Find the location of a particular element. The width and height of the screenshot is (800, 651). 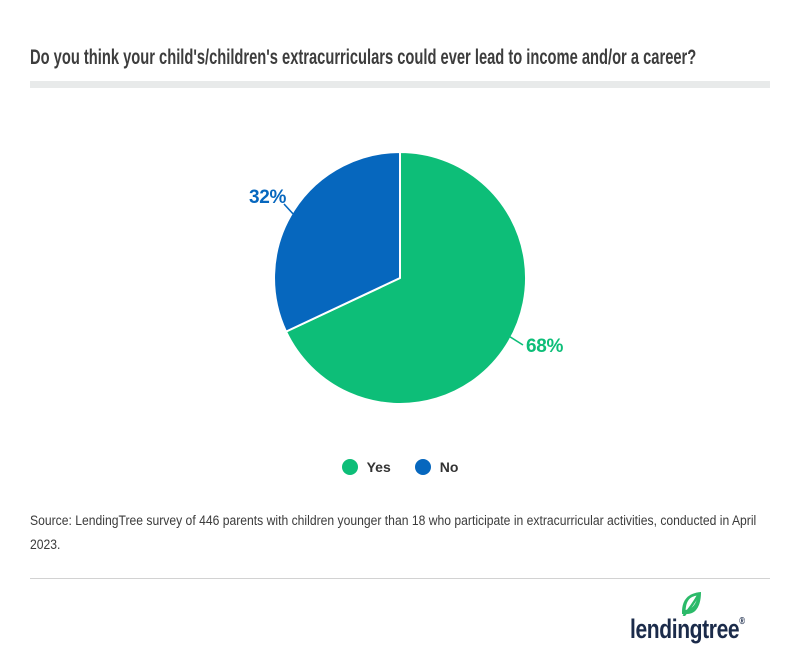

legend-dot-no-icon is located at coordinates (422, 467).